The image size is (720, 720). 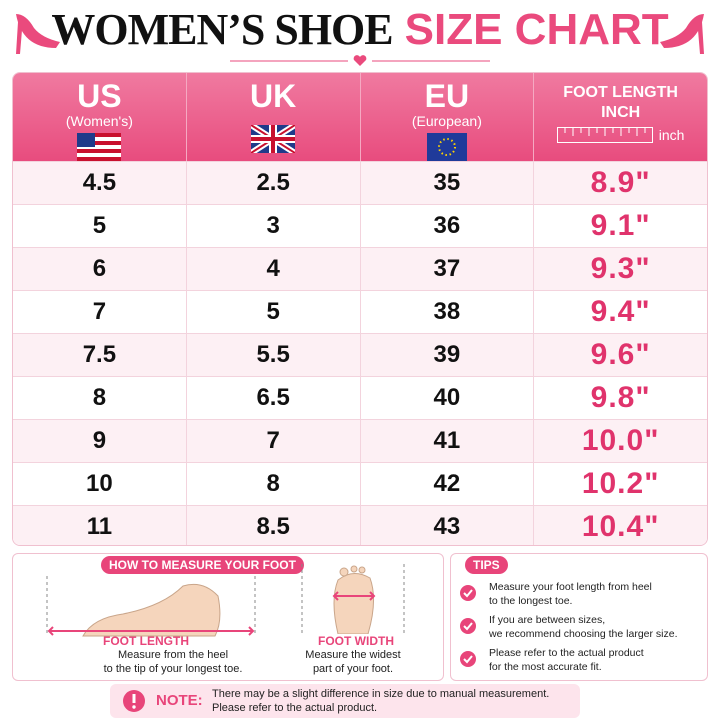 I want to click on table-cell: 4.5, so click(x=100, y=183).